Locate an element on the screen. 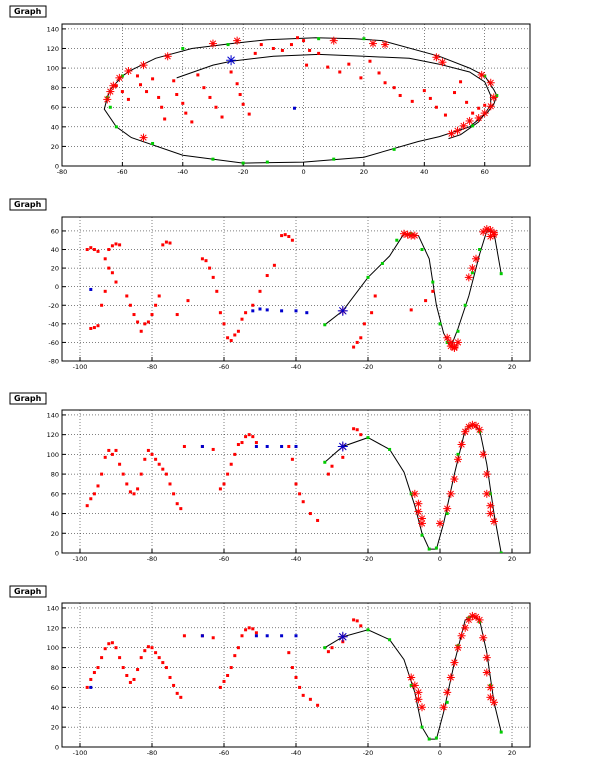 The width and height of the screenshot is (596, 774). y-tick-label: -40 is located at coordinates (53, 324).